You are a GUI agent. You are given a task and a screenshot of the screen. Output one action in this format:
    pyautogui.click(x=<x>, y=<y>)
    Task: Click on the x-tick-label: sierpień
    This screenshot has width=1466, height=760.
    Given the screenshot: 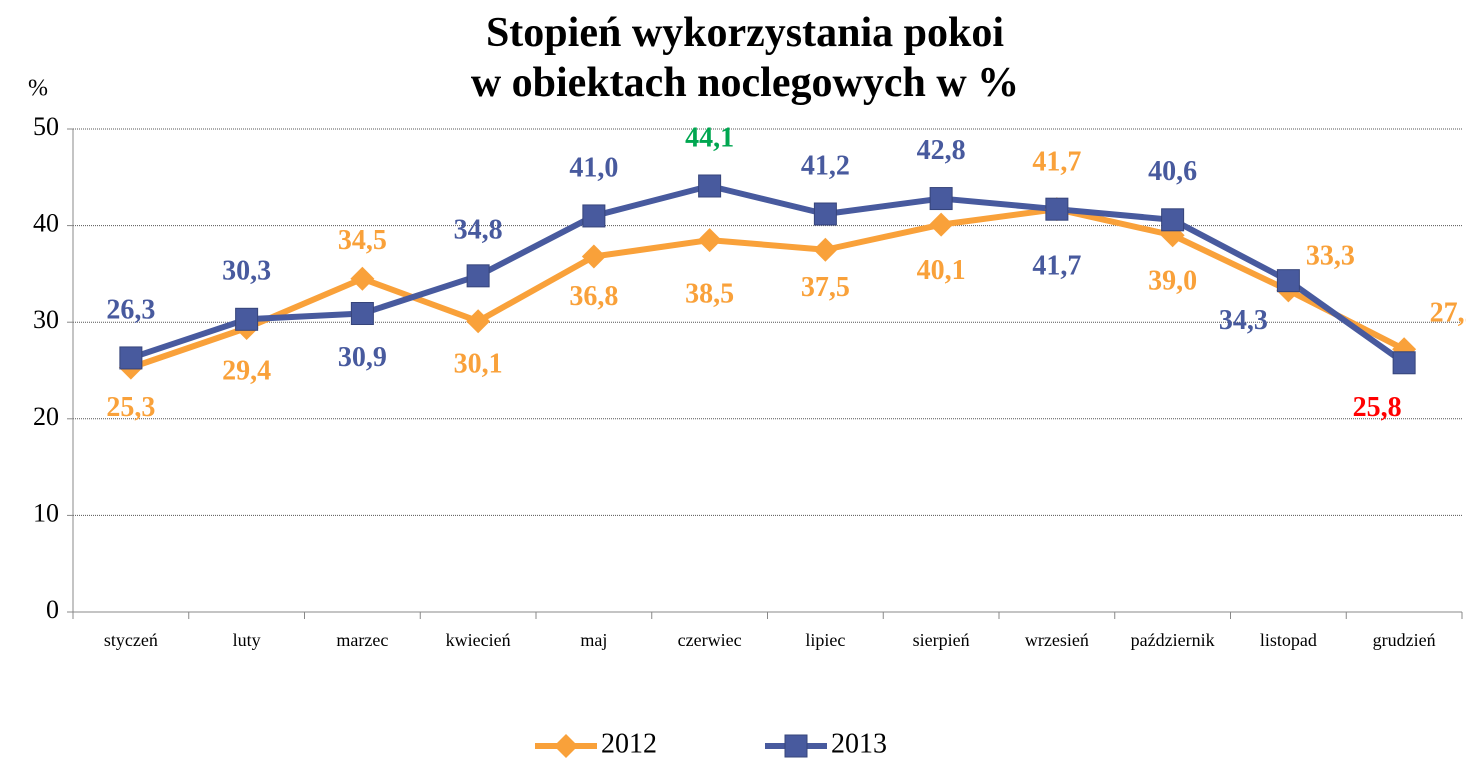 What is the action you would take?
    pyautogui.click(x=941, y=640)
    